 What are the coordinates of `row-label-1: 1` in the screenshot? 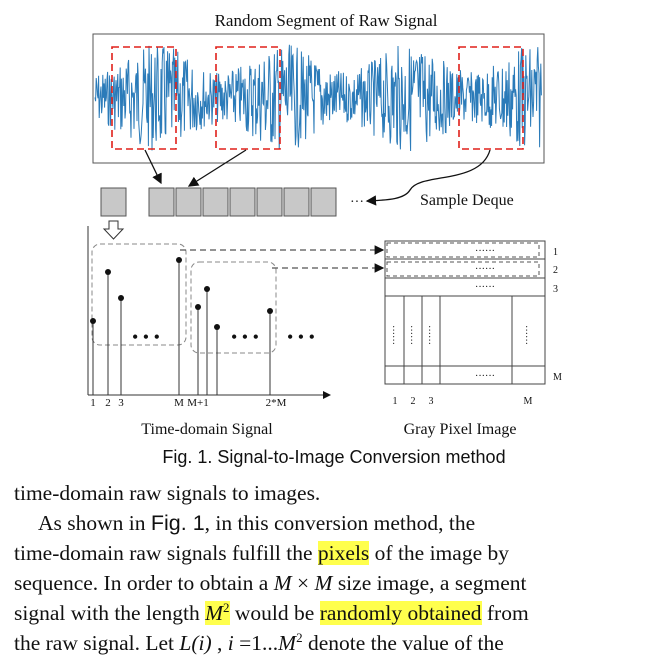 It's located at (555, 252).